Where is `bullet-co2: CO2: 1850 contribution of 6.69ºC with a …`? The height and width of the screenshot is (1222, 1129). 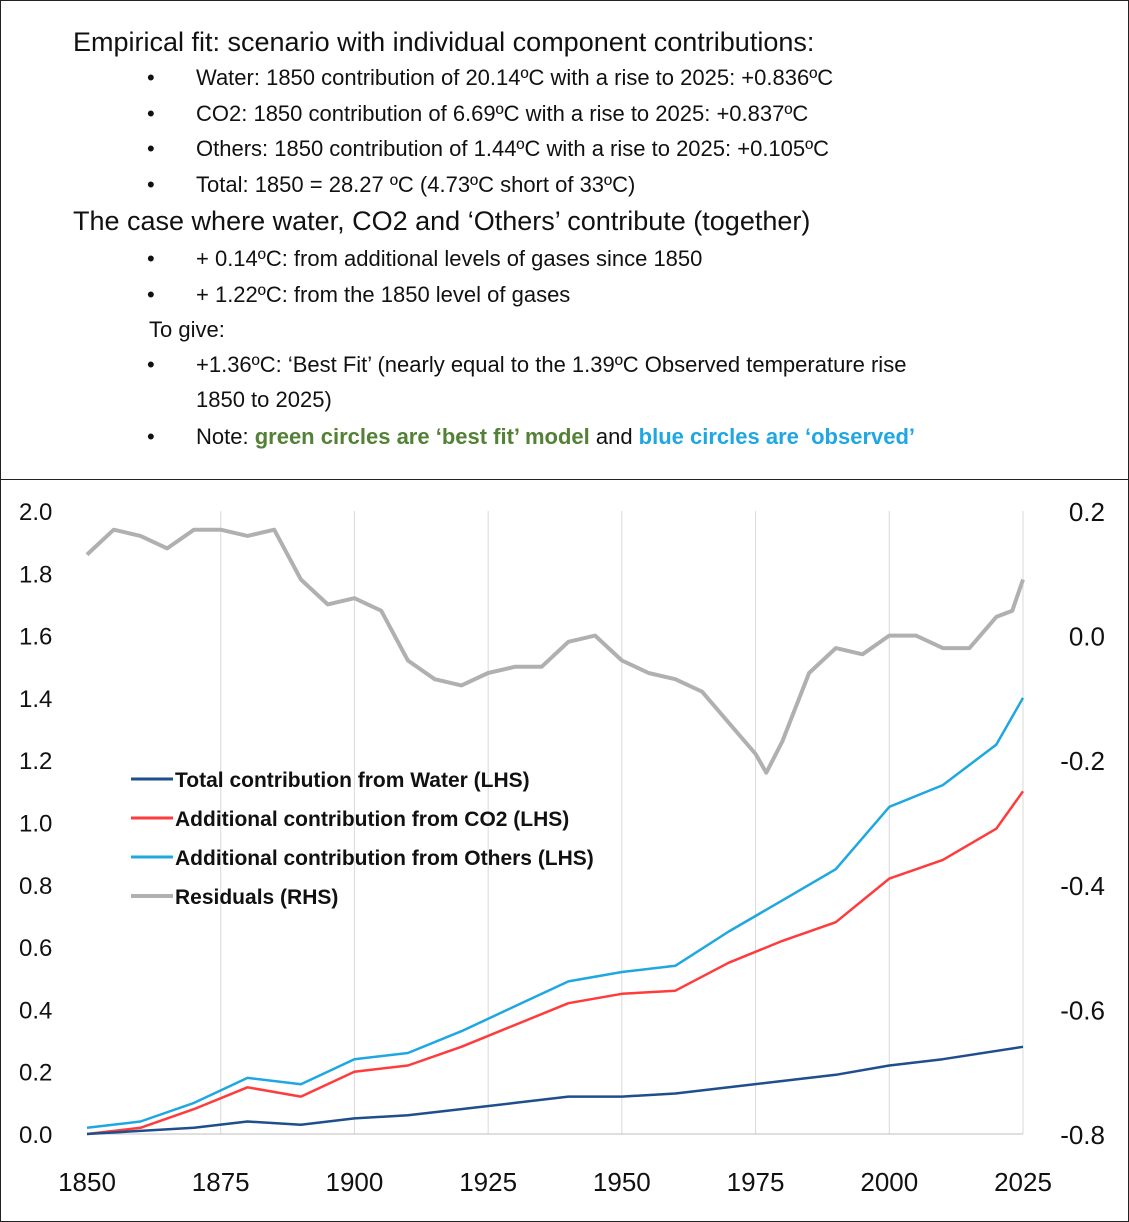
bullet-co2: CO2: 1850 contribution of 6.69ºC with a … is located at coordinates (502, 113).